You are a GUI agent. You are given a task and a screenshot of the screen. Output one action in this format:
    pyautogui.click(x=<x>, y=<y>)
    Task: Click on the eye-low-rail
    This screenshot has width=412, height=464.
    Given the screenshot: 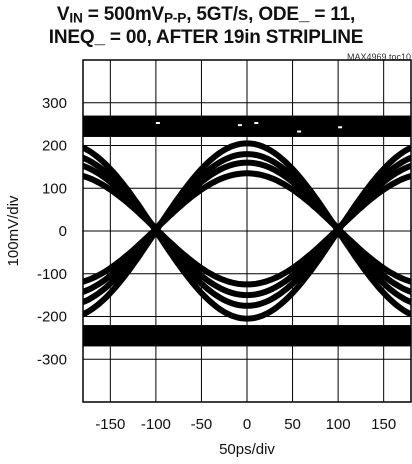 What is the action you would take?
    pyautogui.click(x=247, y=336)
    